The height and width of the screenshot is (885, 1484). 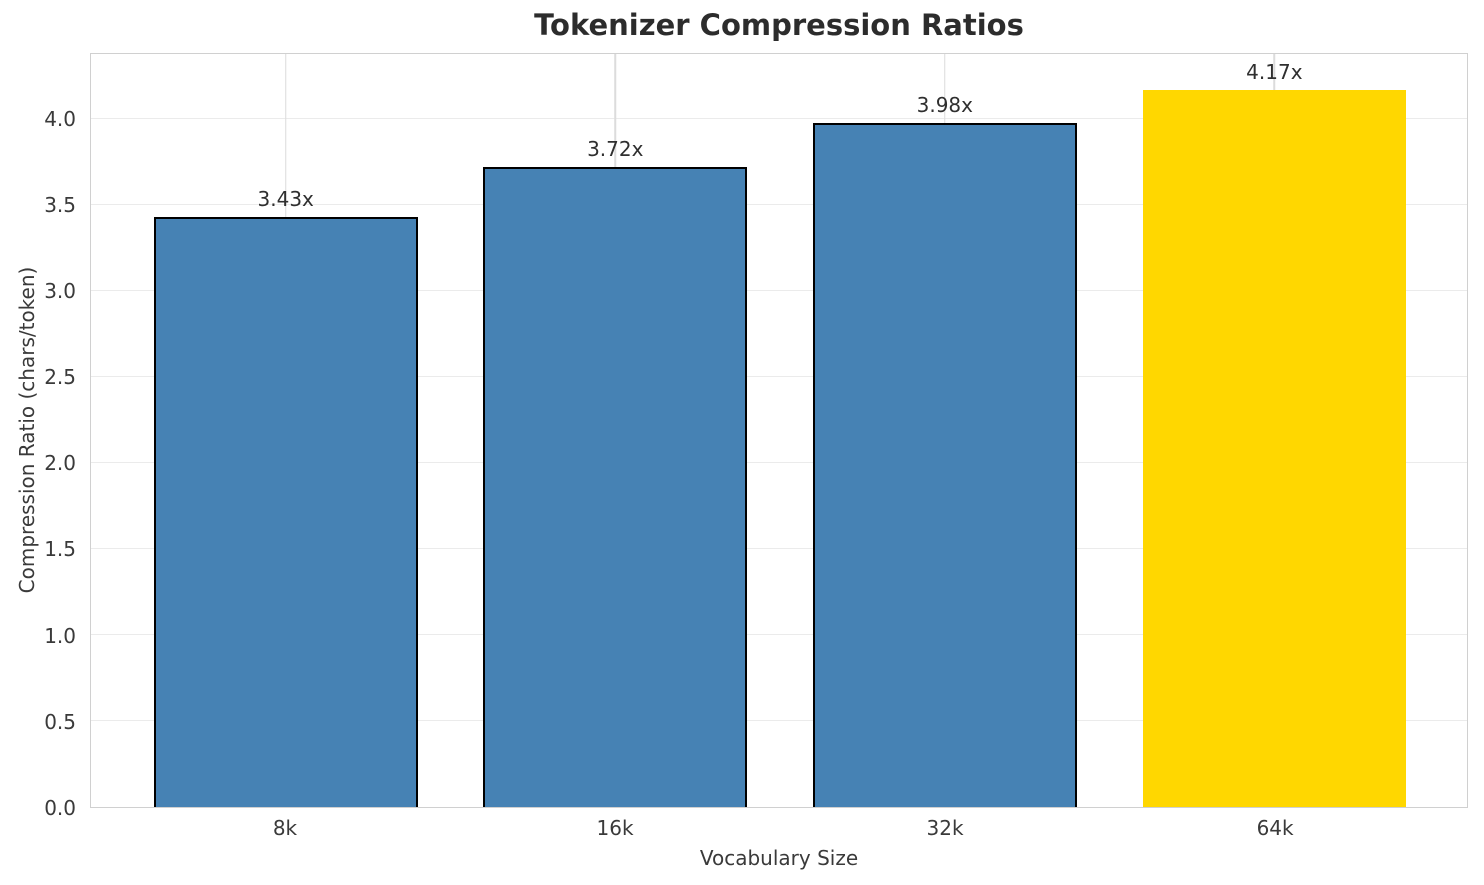 What do you see at coordinates (615, 149) in the screenshot?
I see `bar-value-label-16k: 3.72x` at bounding box center [615, 149].